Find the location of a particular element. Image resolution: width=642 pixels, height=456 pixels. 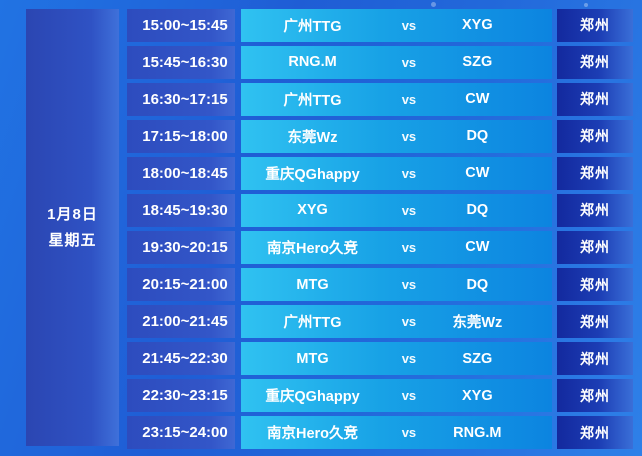

schedule-row: 17:15~18:00 东莞Wz vs DQ 郑州 is located at coordinates (380, 136).